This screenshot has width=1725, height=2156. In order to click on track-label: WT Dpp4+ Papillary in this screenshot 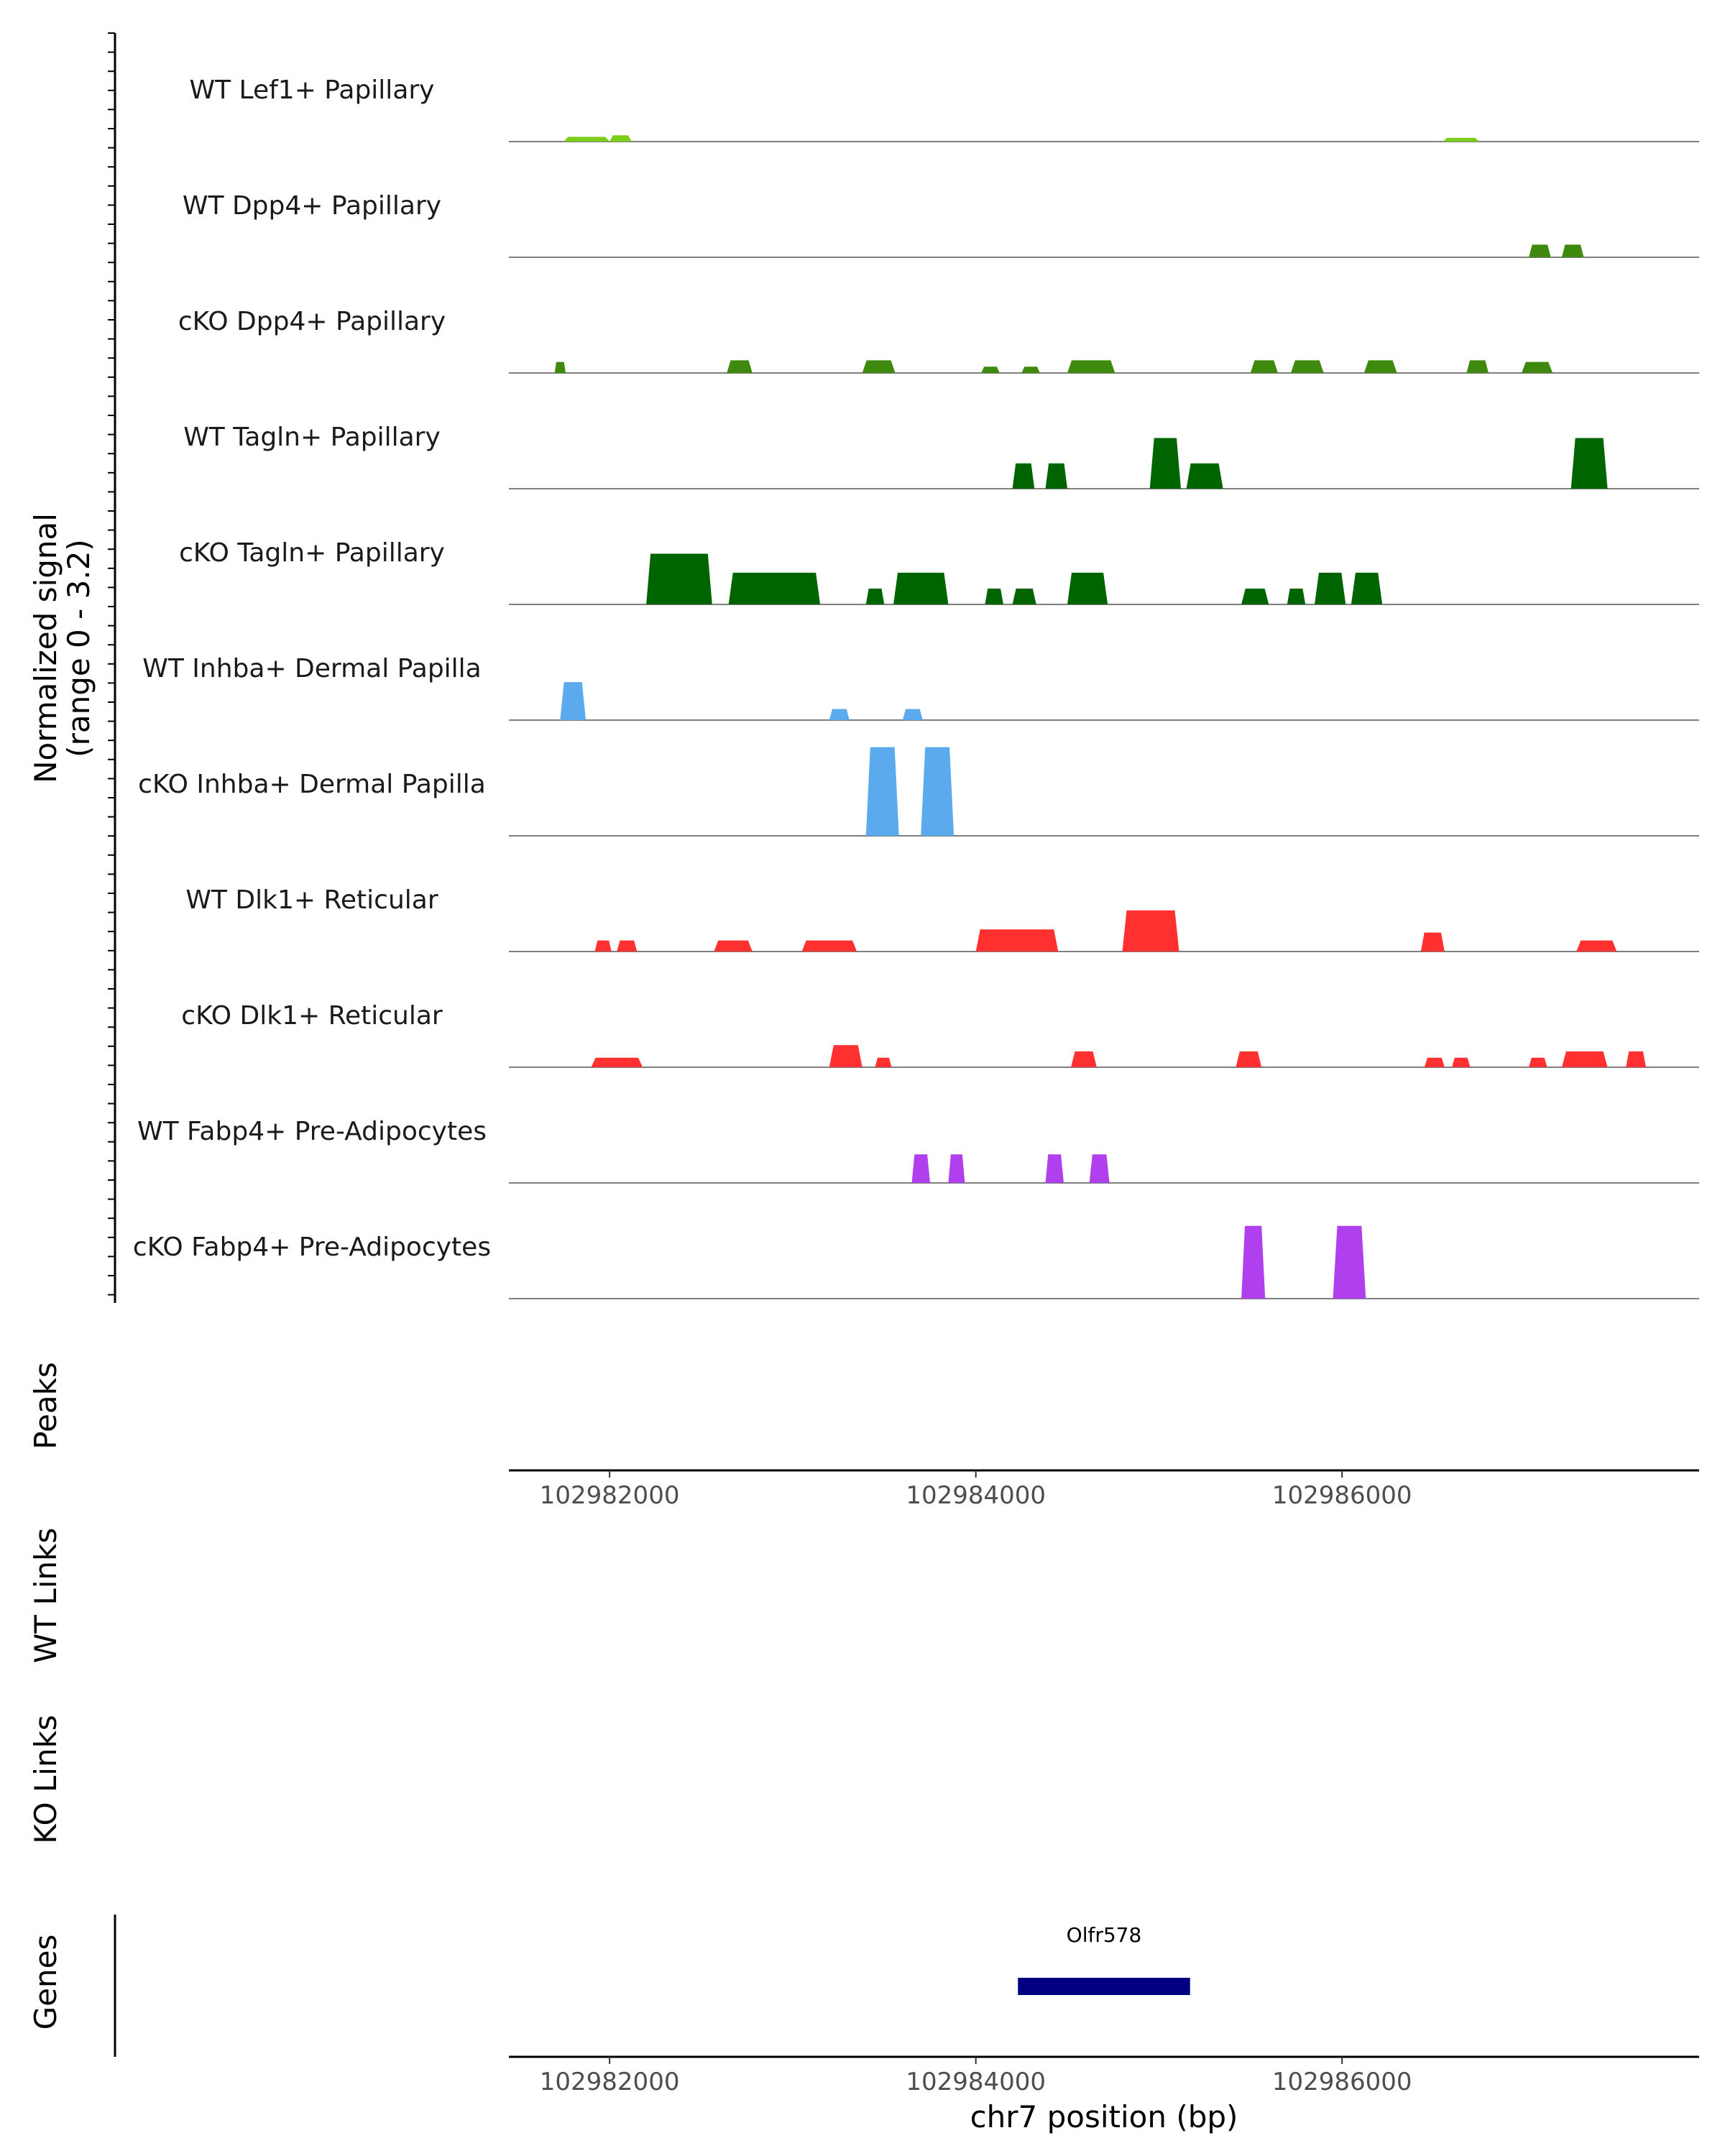, I will do `click(312, 206)`.